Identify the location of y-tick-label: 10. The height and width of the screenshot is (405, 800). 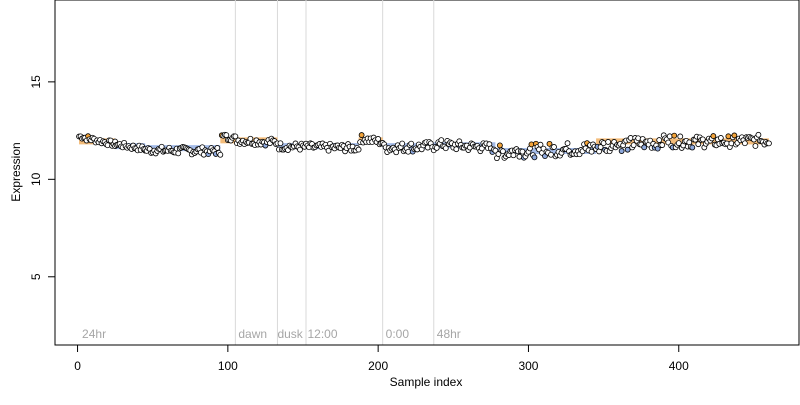
(36, 179).